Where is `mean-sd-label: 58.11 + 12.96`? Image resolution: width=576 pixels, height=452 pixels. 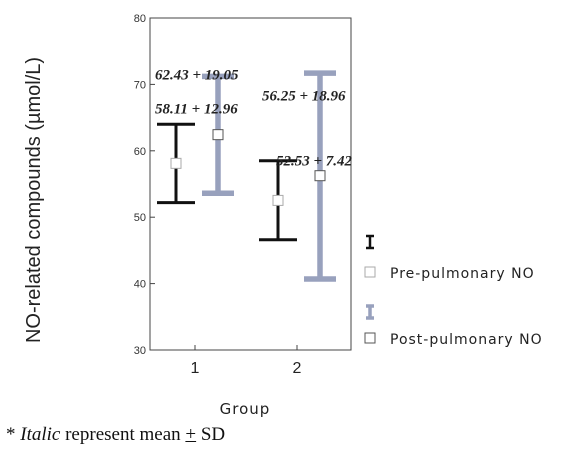
mean-sd-label: 58.11 + 12.96 is located at coordinates (196, 109).